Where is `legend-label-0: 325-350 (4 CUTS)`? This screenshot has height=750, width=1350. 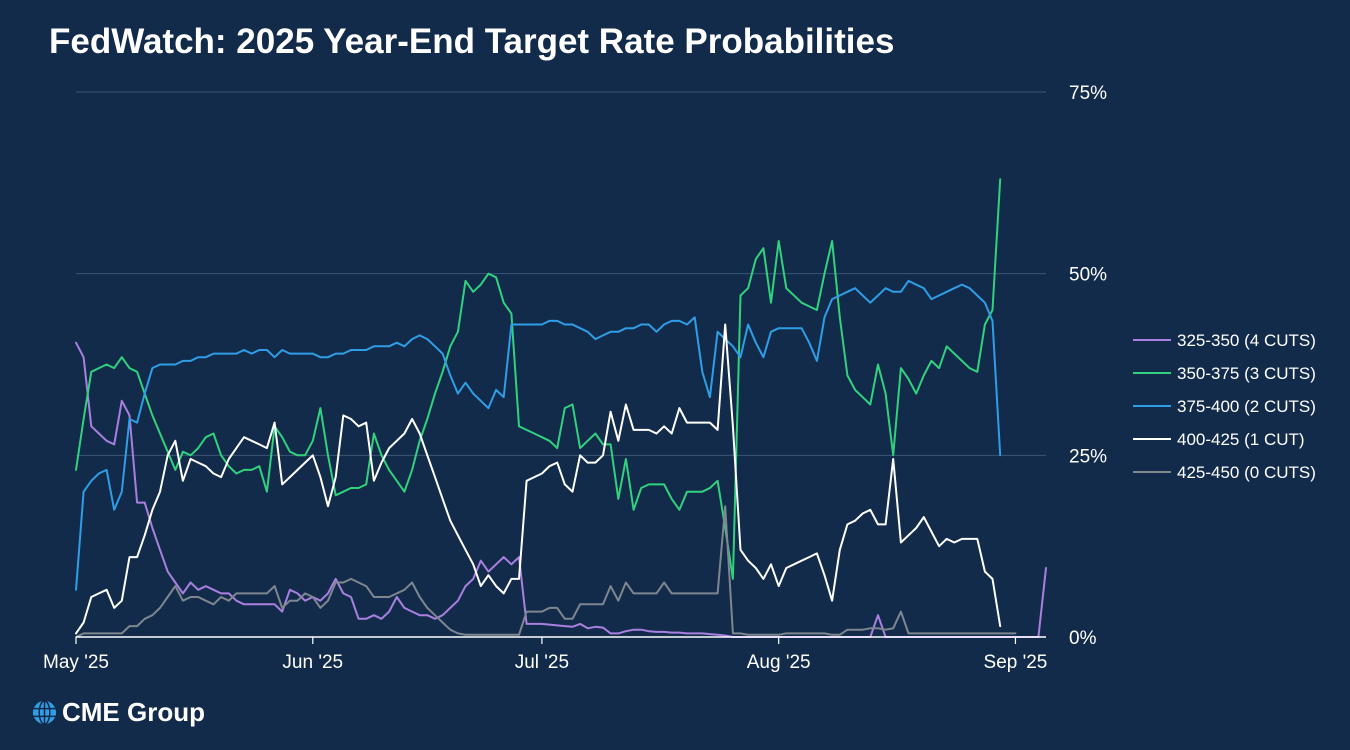 legend-label-0: 325-350 (4 CUTS) is located at coordinates (1246, 340).